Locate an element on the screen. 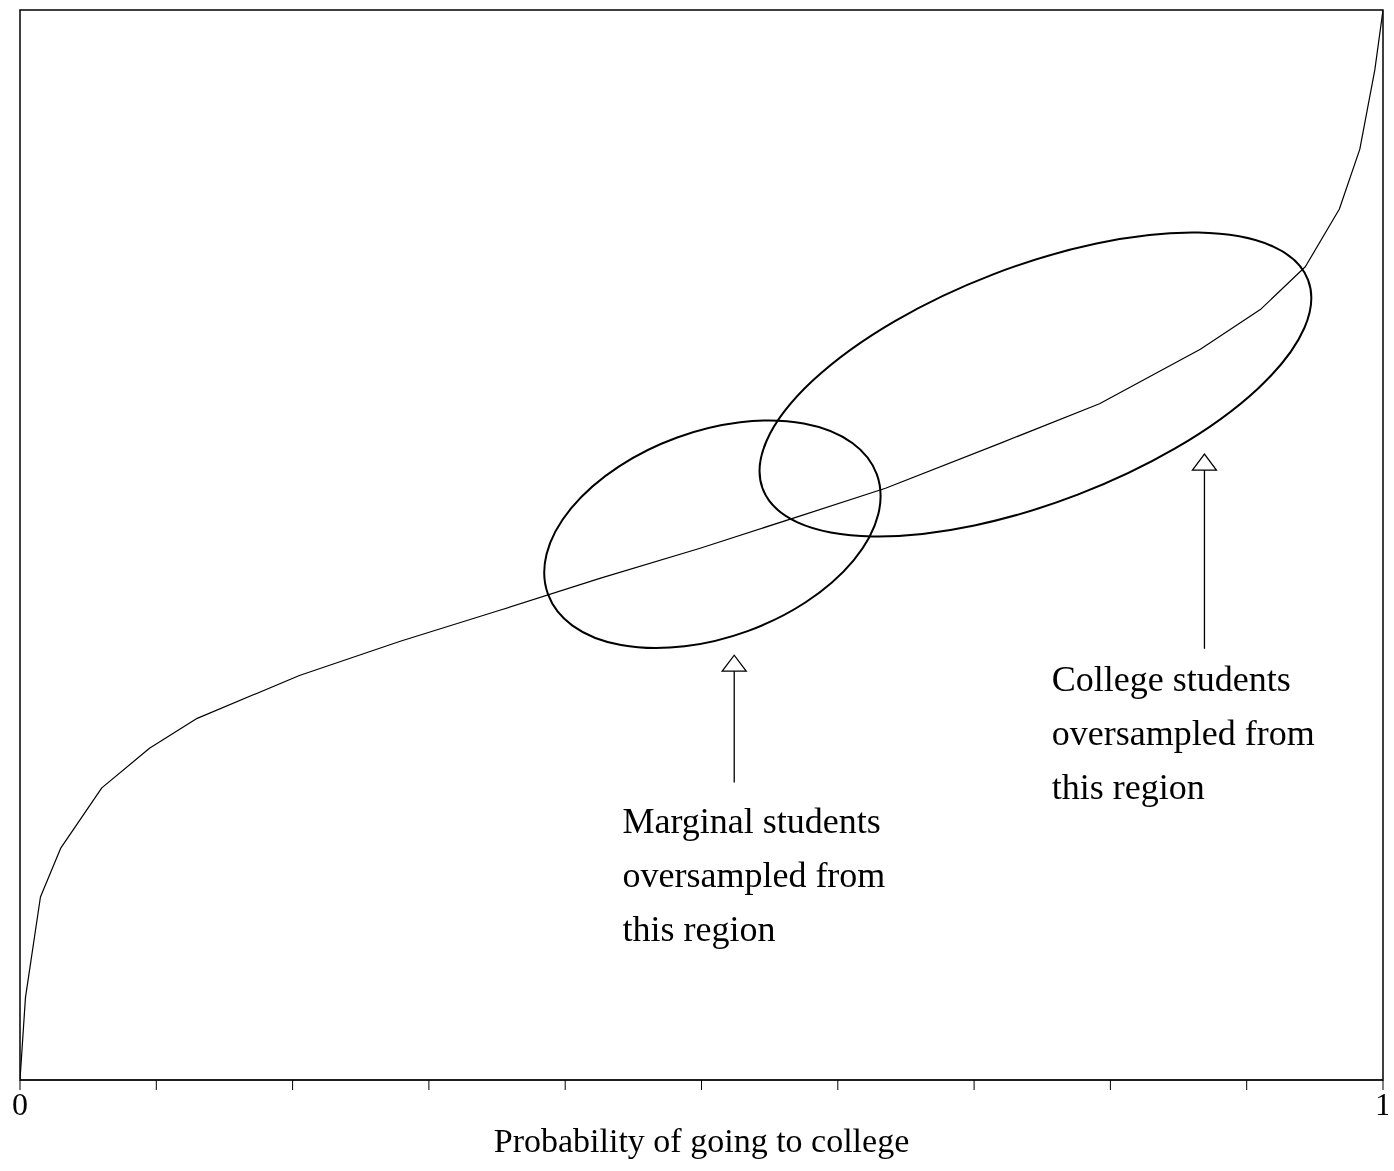 The width and height of the screenshot is (1394, 1171). x-tick-label: 0 is located at coordinates (20, 1103).